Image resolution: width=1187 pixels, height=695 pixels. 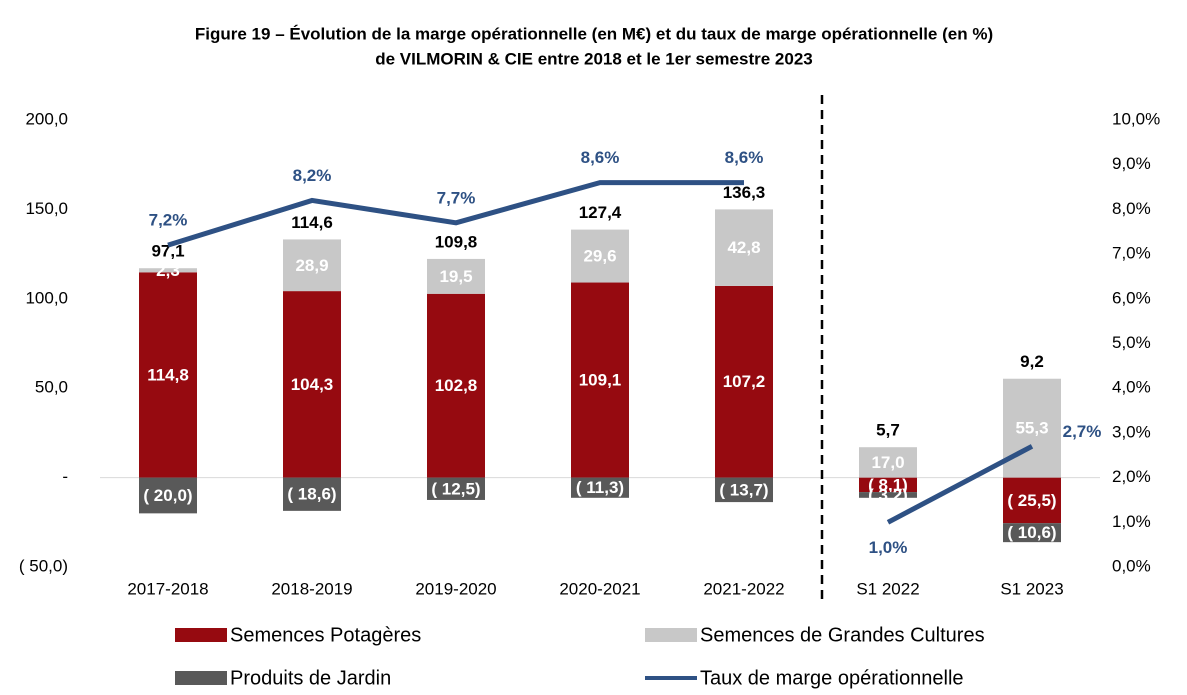 I want to click on y-tick-label: 50,0, so click(x=51, y=387).